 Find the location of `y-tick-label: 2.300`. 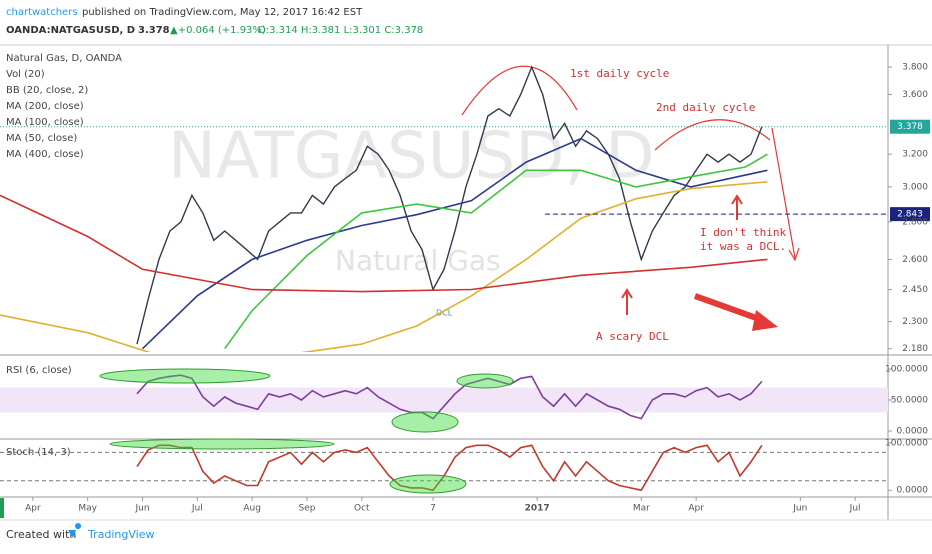

y-tick-label: 2.300 is located at coordinates (915, 322).